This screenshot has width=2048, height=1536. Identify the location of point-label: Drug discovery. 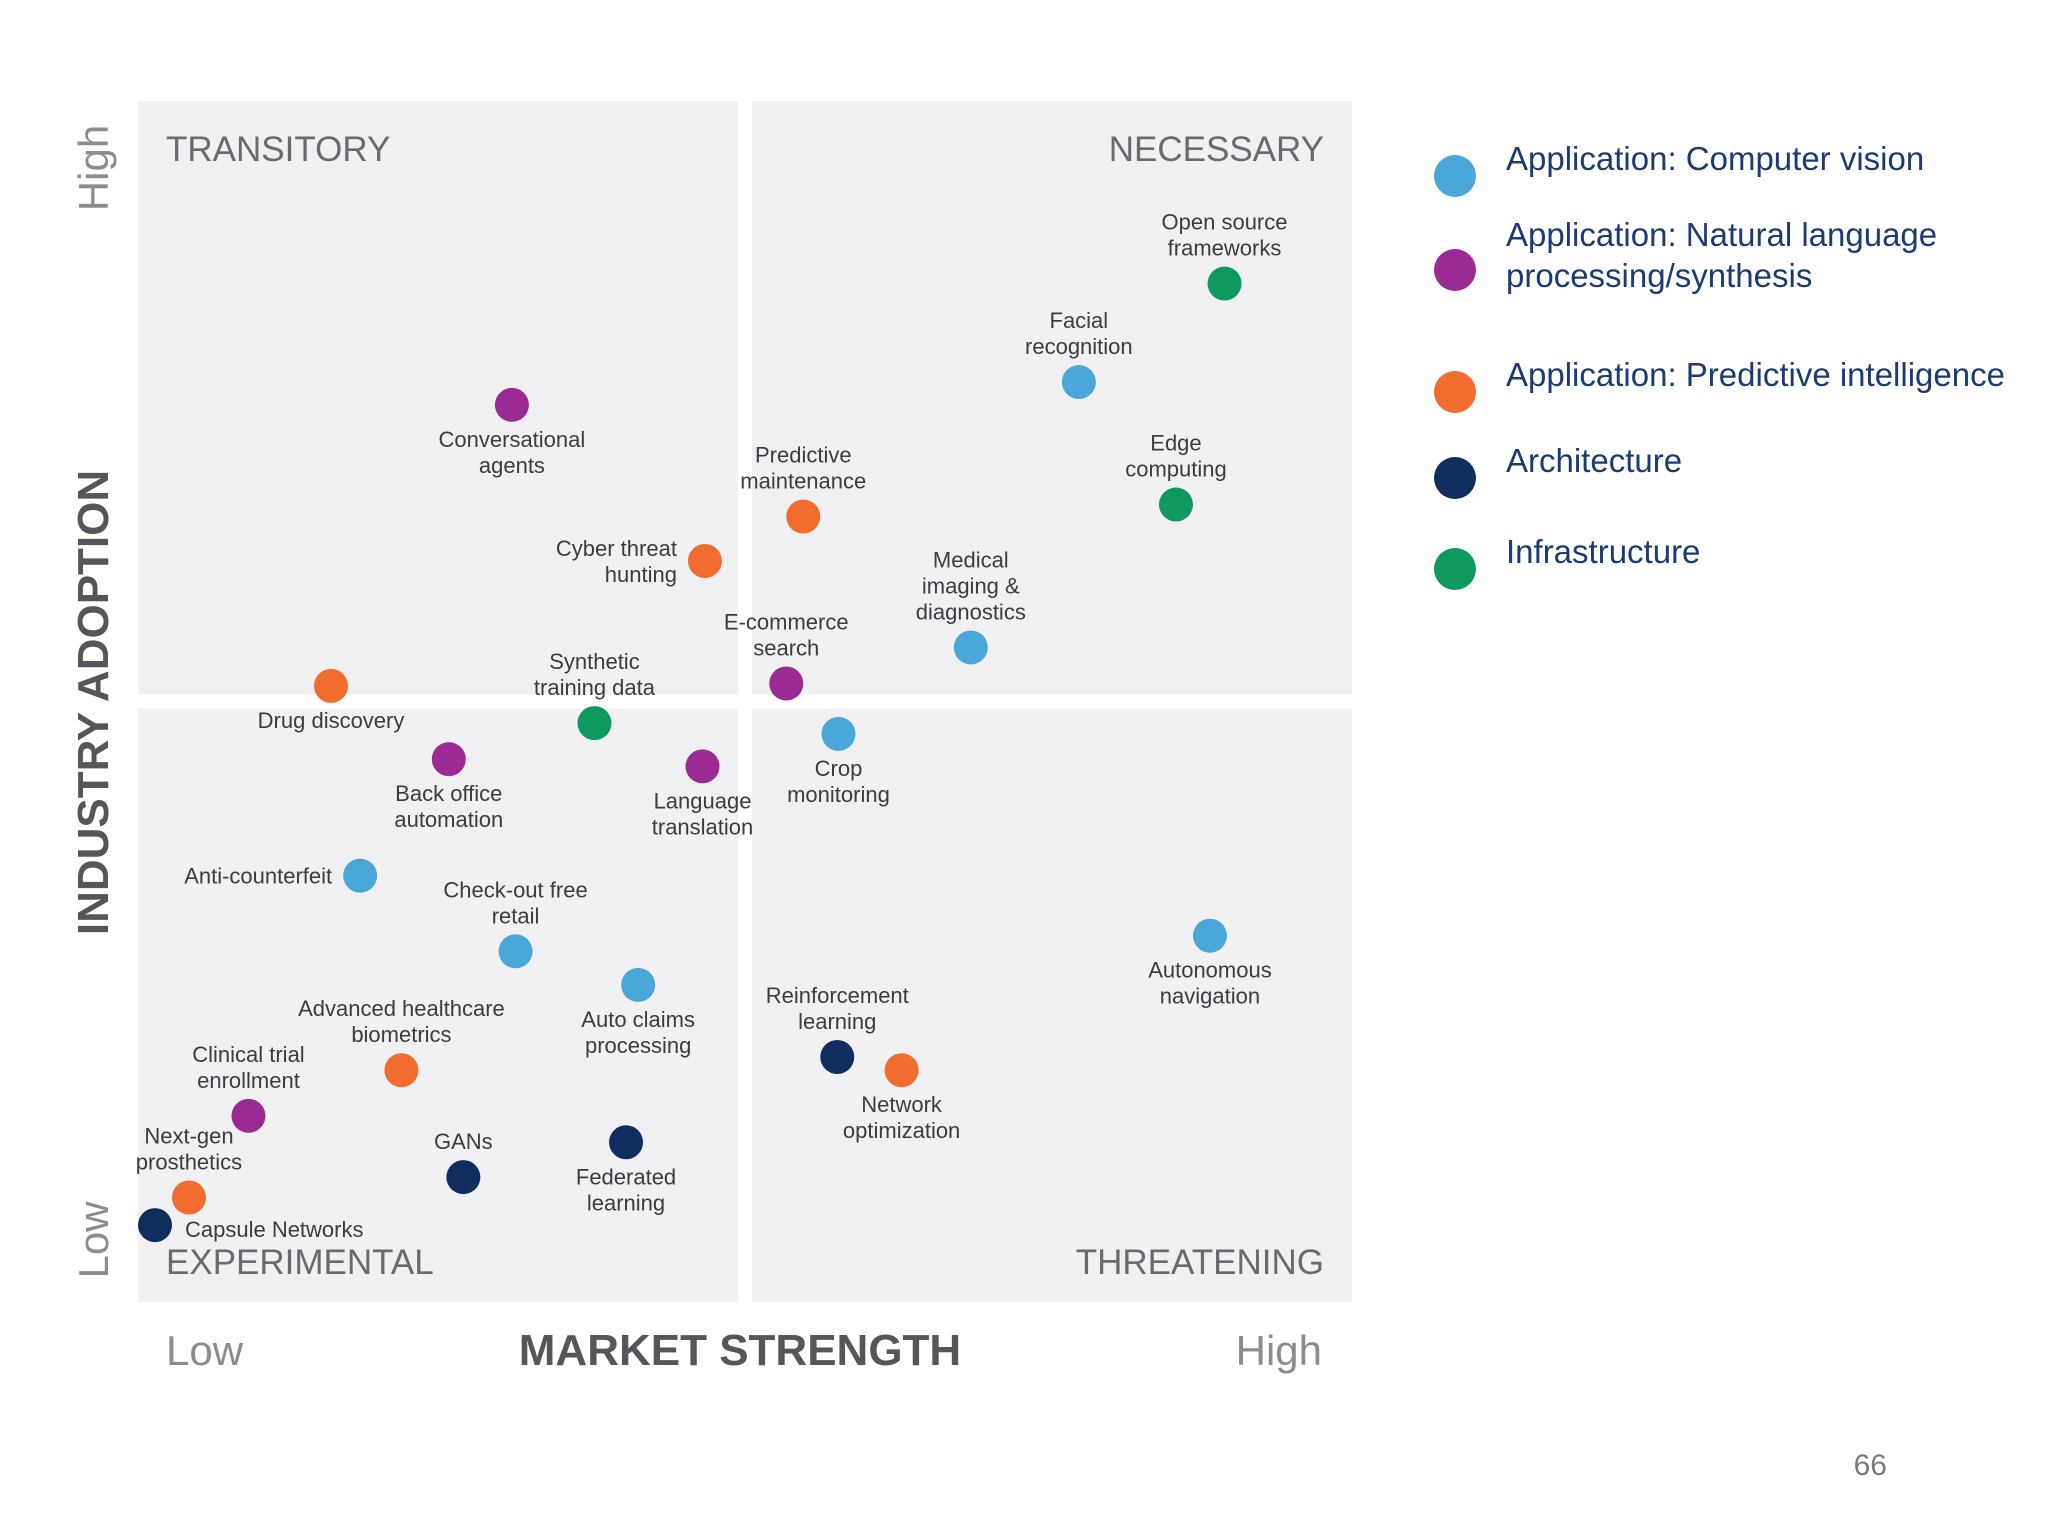
(331, 720).